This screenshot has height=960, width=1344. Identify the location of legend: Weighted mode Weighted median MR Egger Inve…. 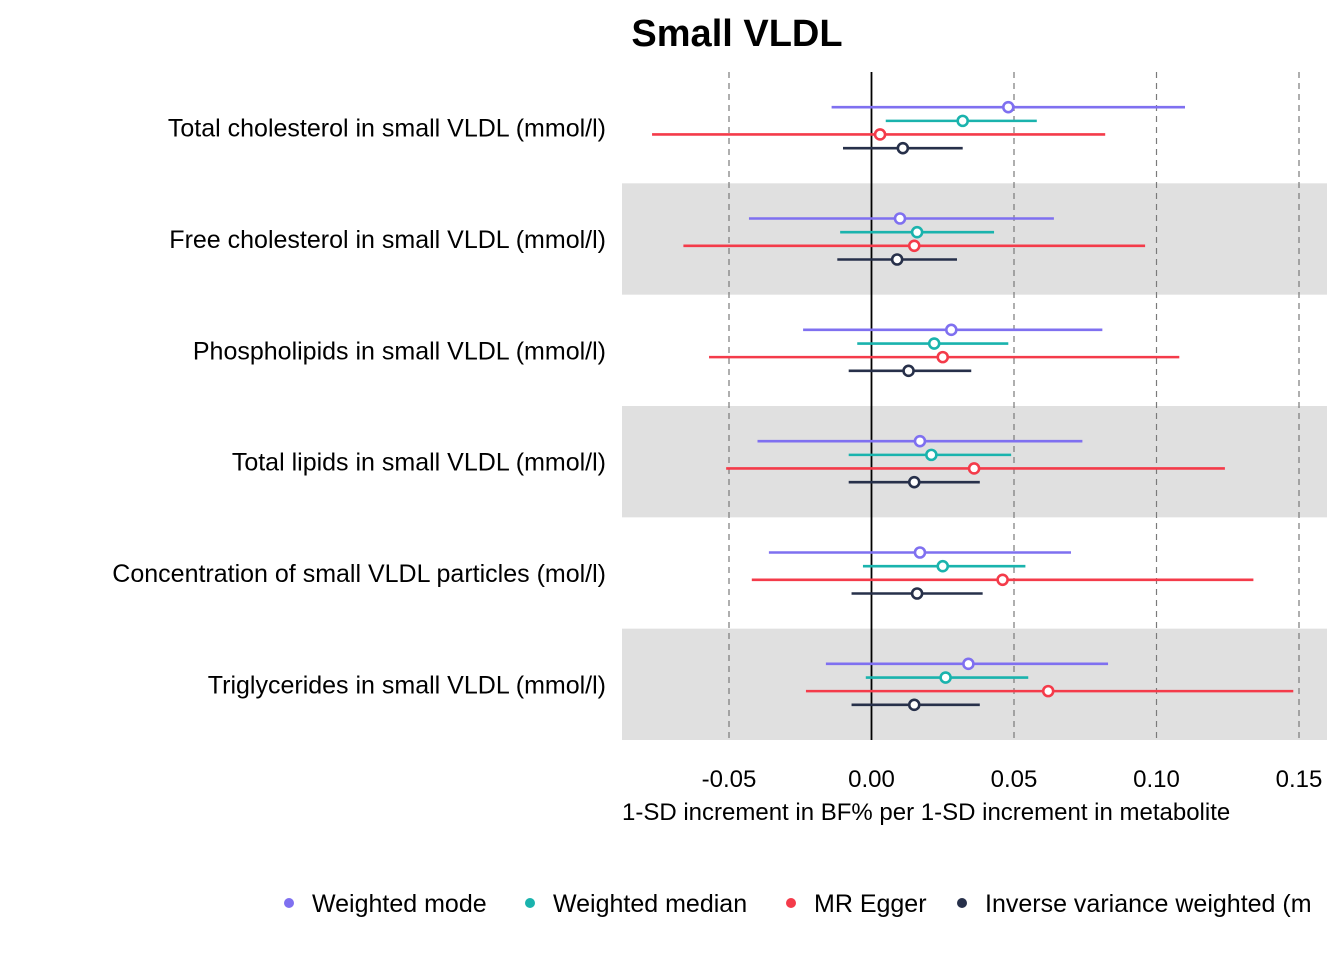
(798, 904).